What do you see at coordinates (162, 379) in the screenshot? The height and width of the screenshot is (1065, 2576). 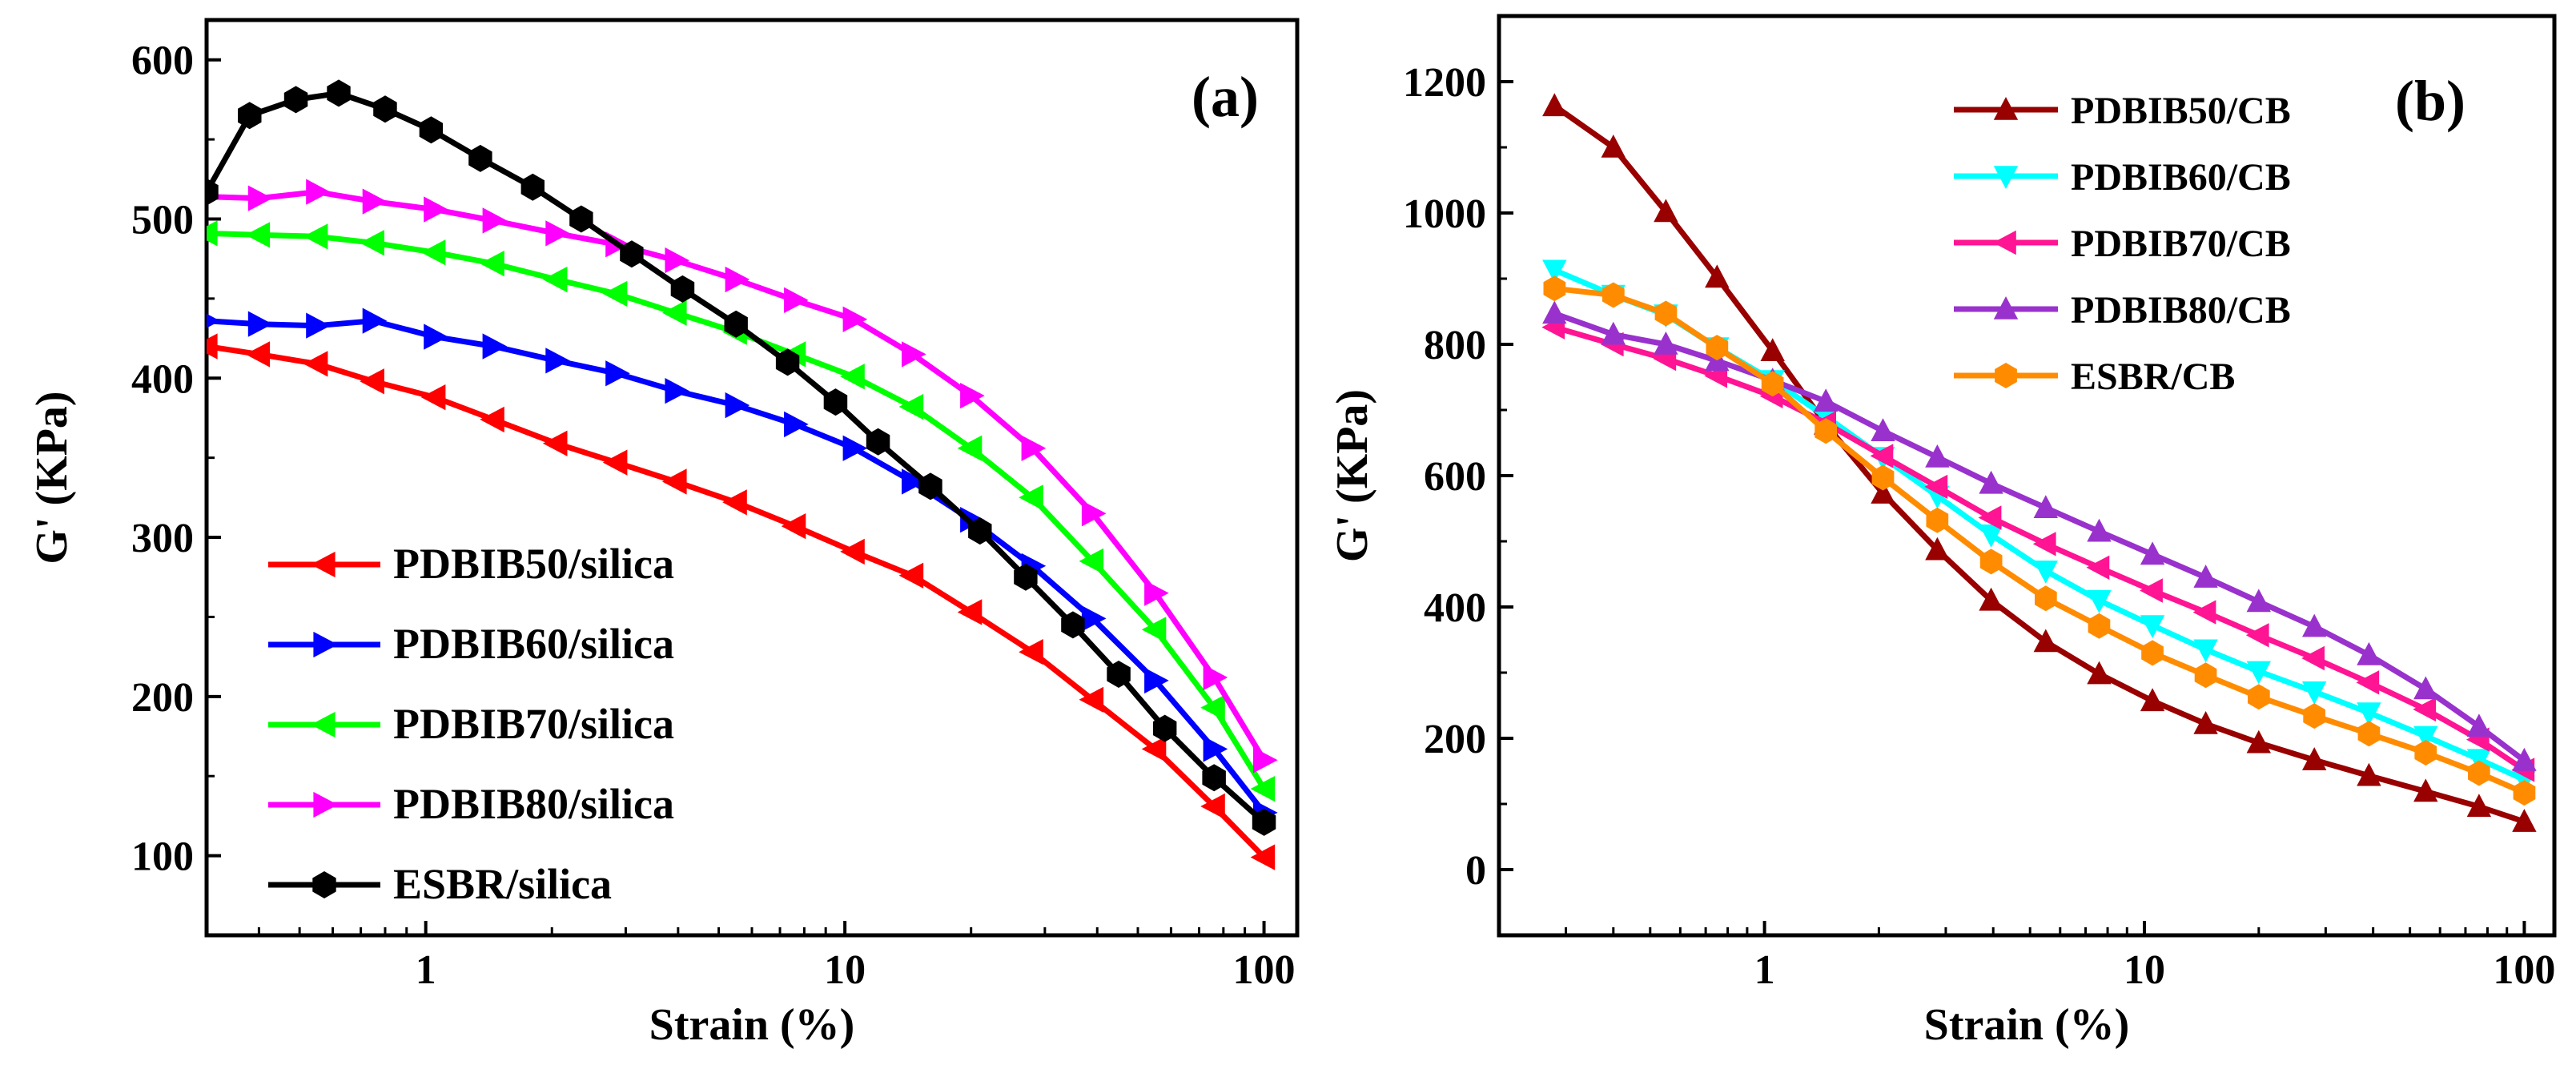 I see `y-tick-label: 400` at bounding box center [162, 379].